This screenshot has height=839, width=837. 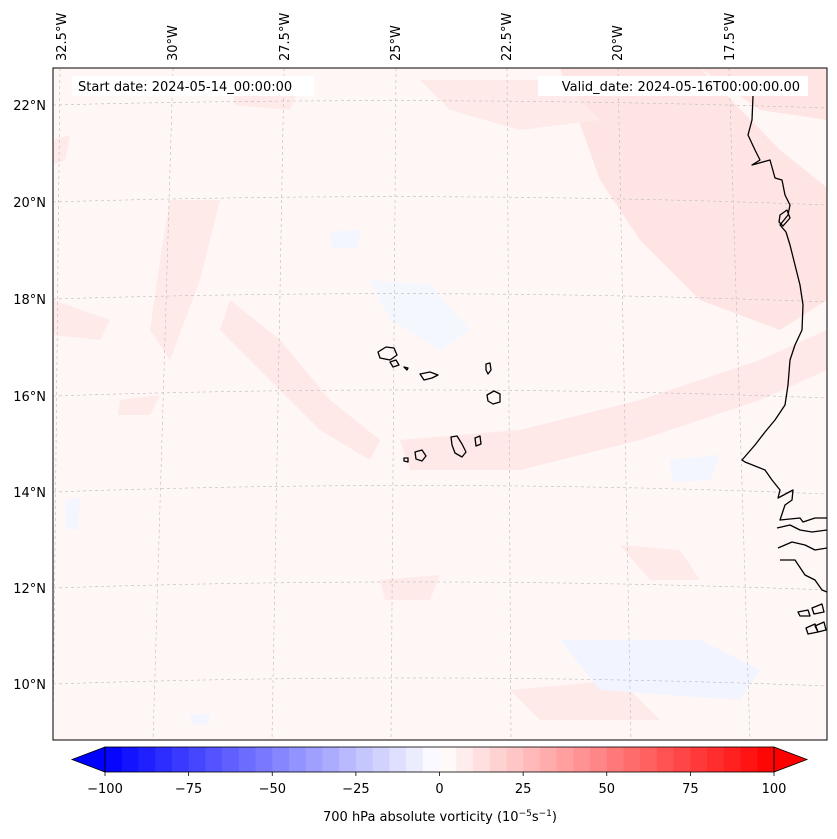 What do you see at coordinates (618, 43) in the screenshot?
I see `longitude-label: 20°W` at bounding box center [618, 43].